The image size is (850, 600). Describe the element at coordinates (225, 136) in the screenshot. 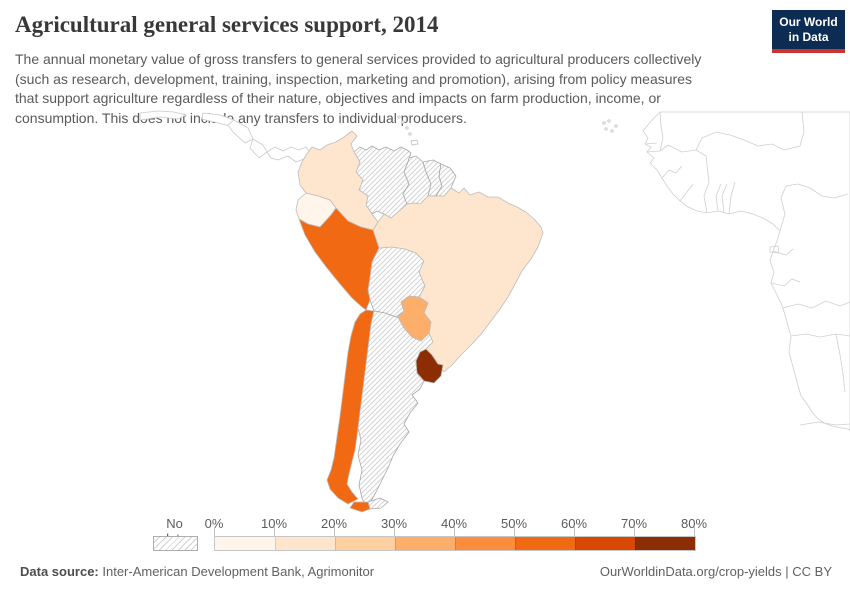

I see `central-america-outline` at that location.